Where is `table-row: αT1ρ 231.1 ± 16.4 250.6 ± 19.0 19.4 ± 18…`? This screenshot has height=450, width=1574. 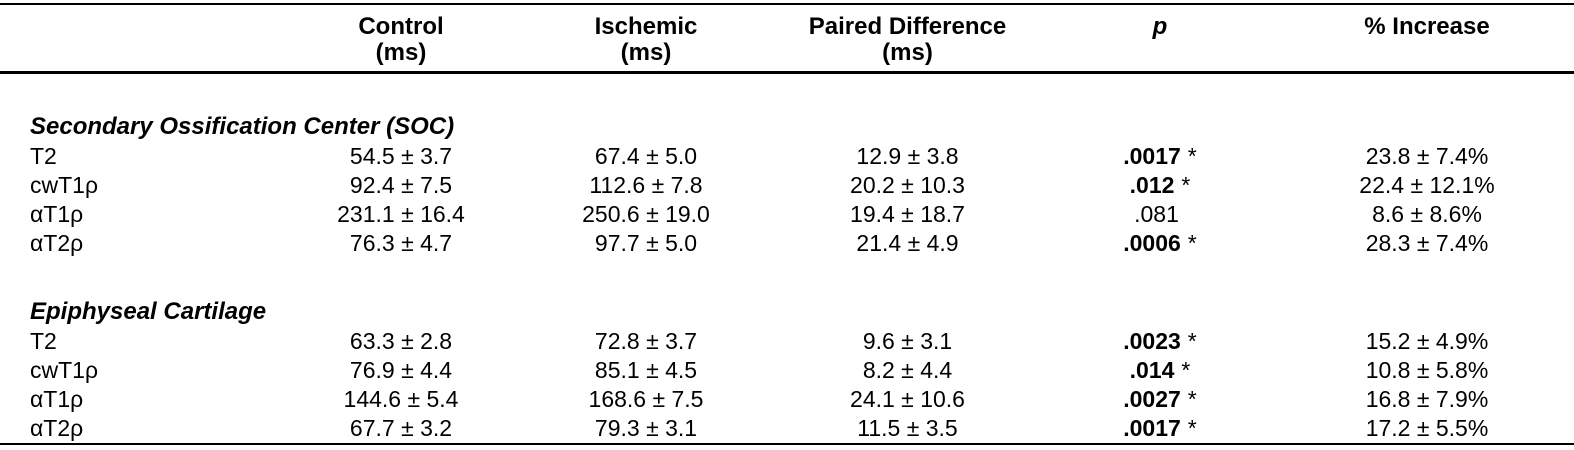
table-row: αT1ρ 231.1 ± 16.4 250.6 ± 19.0 19.4 ± 18… is located at coordinates (787, 214).